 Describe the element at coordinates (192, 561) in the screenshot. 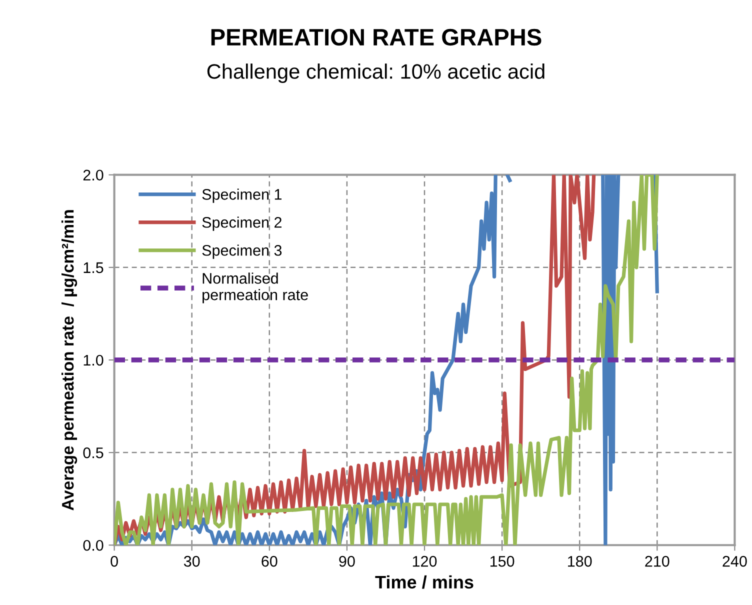

I see `x-tick-label: 30` at that location.